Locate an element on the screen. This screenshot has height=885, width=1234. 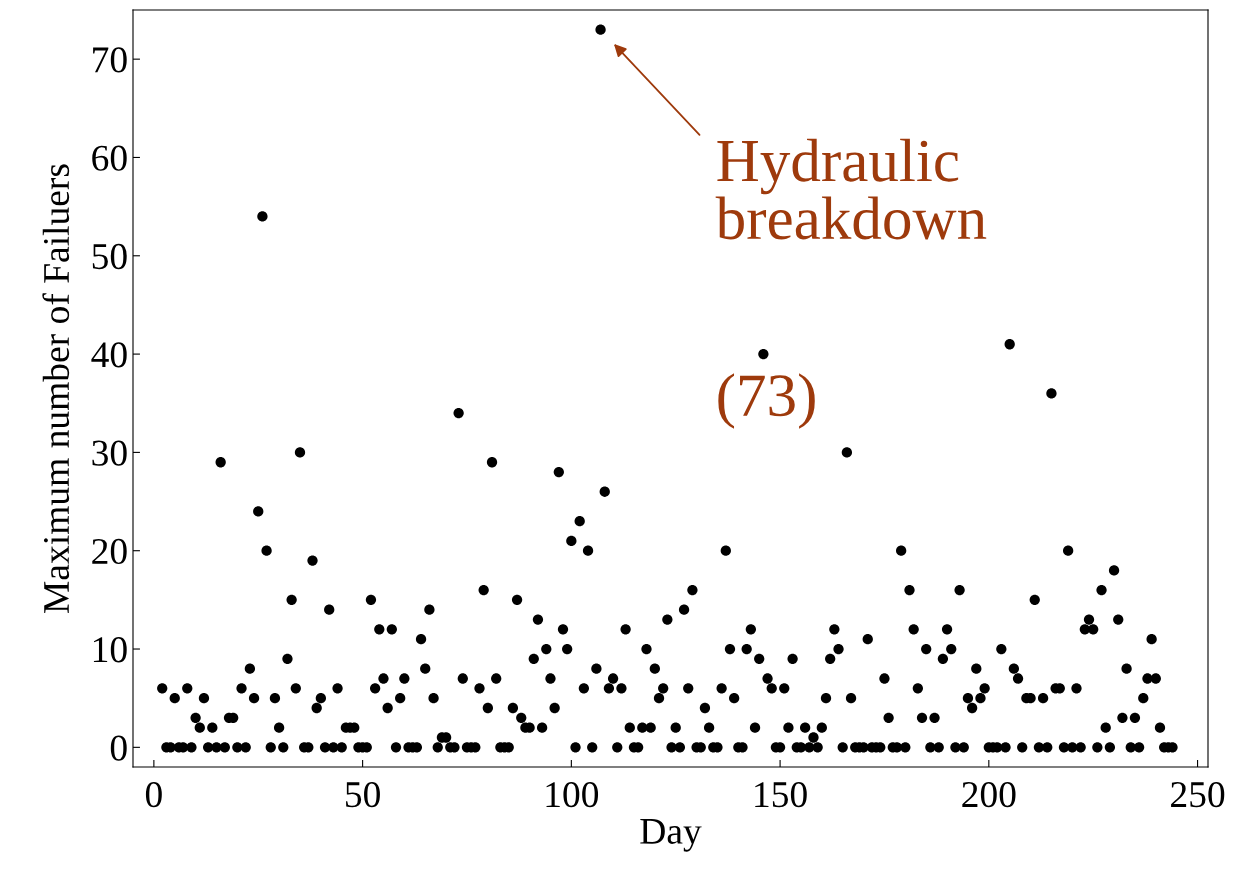
y-tick-label: 20 is located at coordinates (109, 551).